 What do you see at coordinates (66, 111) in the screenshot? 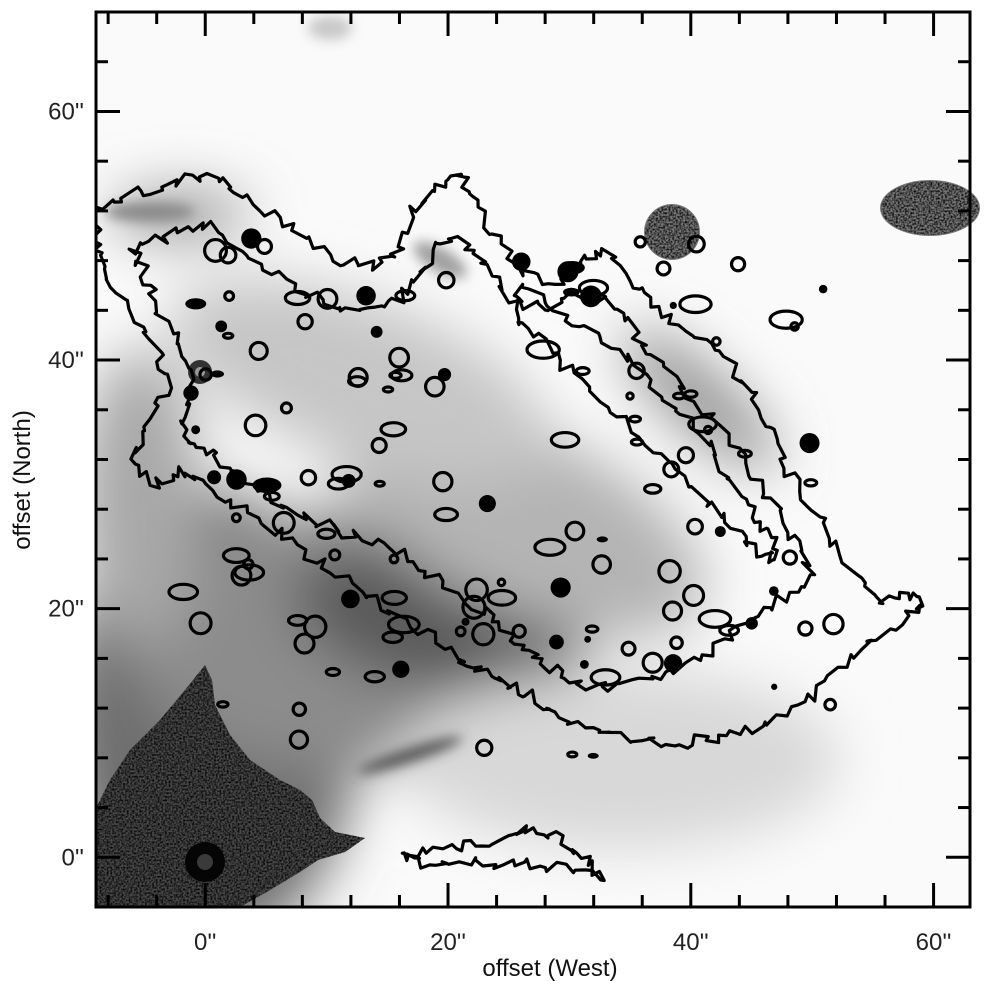
I see `y-tick-label: 60''` at bounding box center [66, 111].